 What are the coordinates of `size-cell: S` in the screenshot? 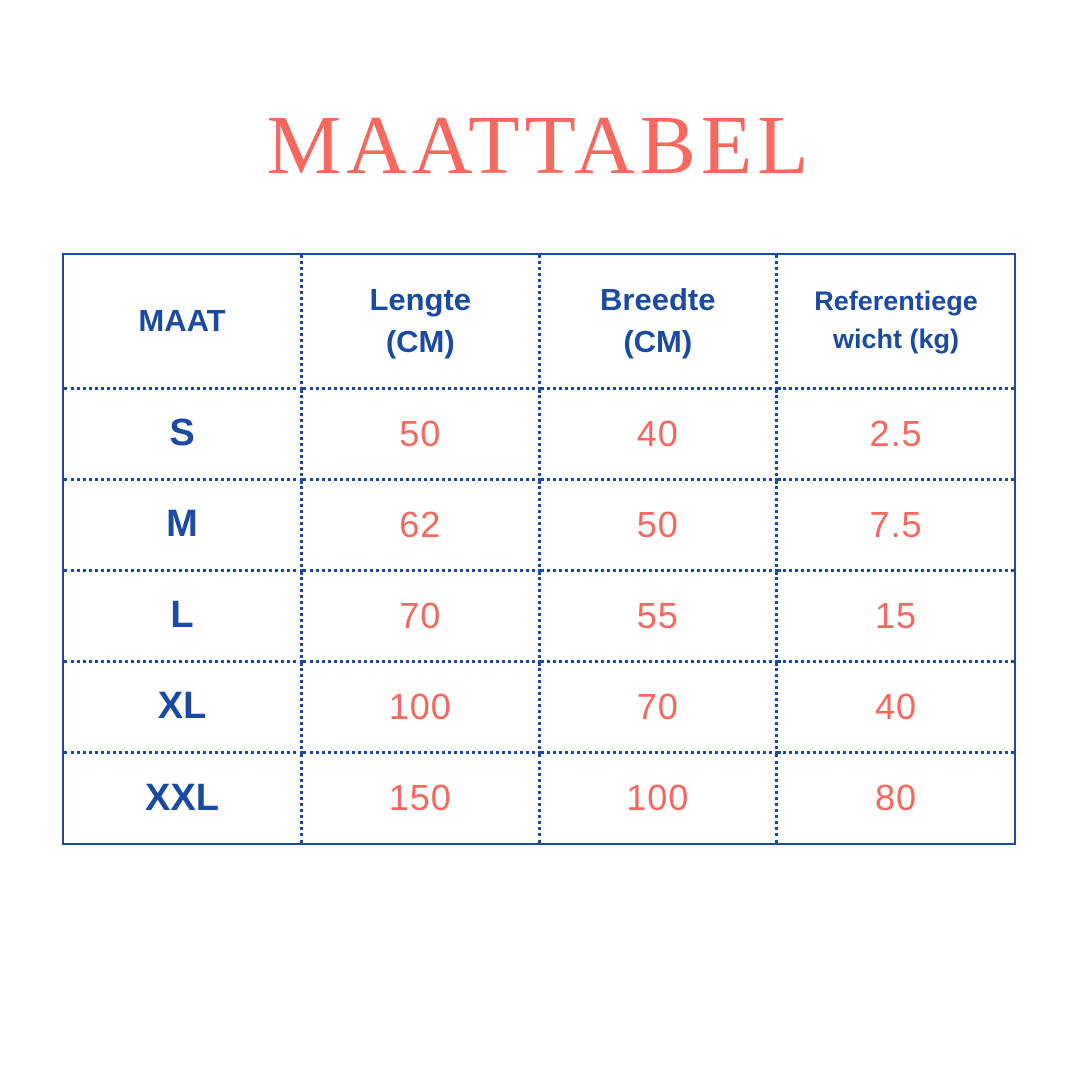 It's located at (183, 433).